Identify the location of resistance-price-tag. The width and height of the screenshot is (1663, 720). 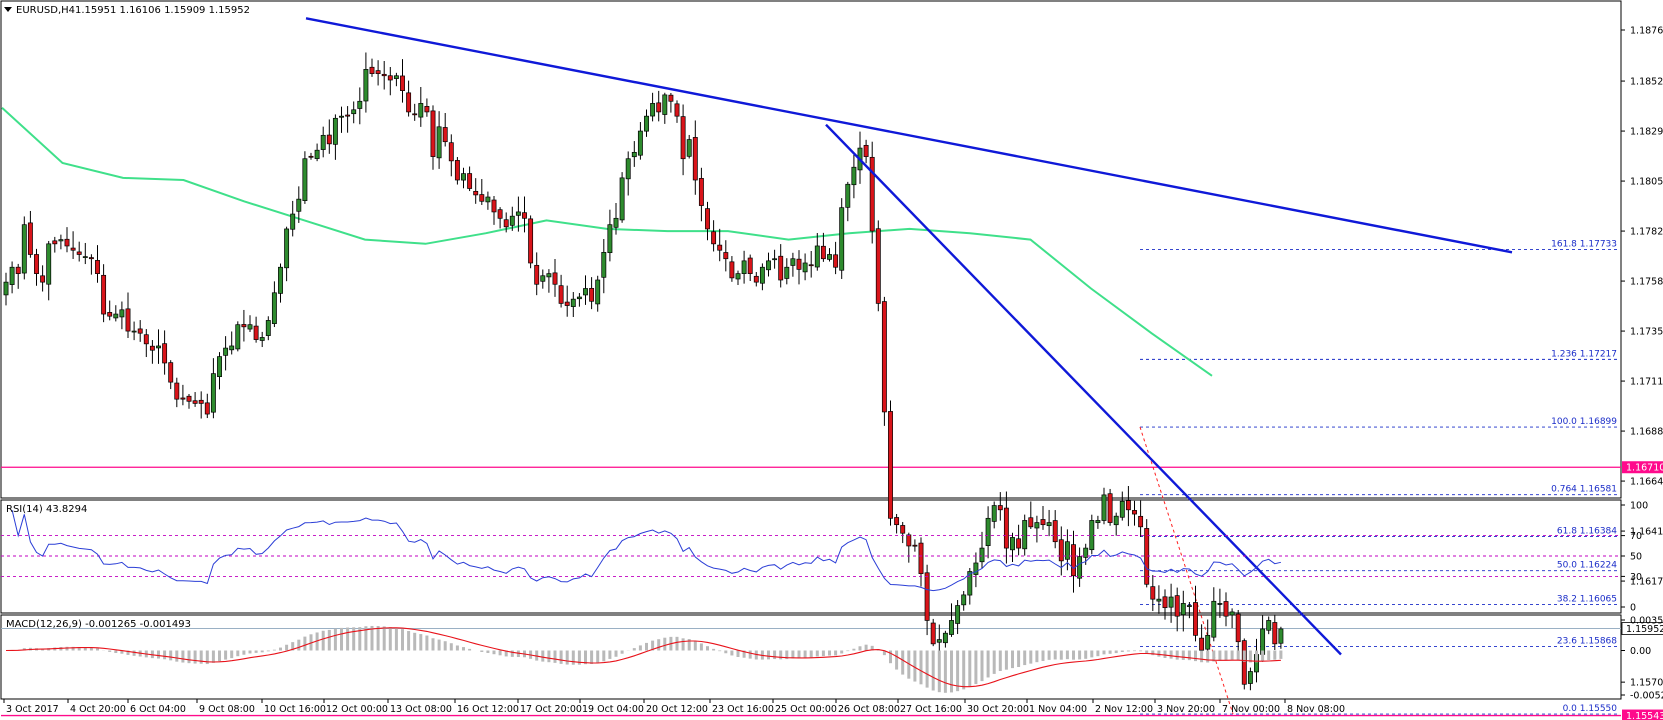
(1642, 467).